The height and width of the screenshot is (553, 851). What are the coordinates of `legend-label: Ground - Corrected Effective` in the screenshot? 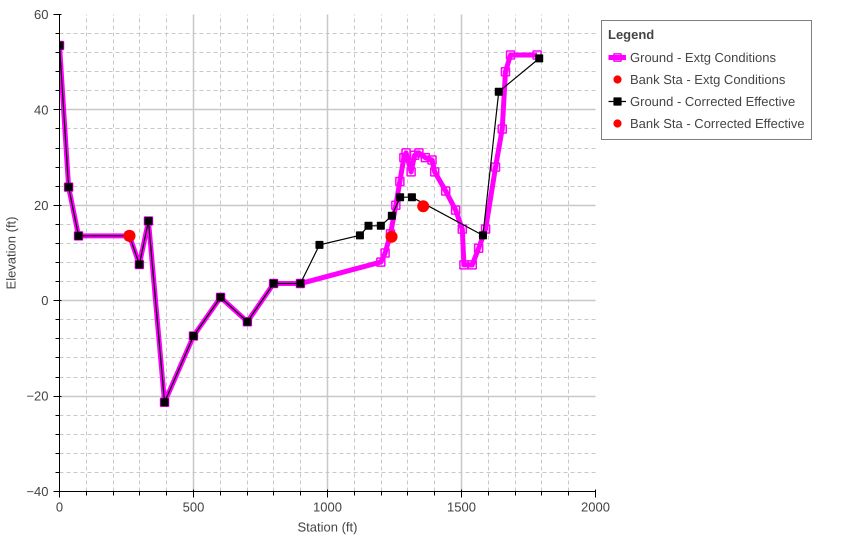 It's located at (713, 101).